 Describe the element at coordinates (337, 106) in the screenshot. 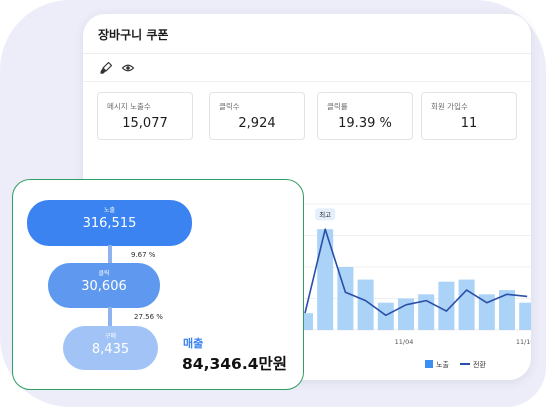

I see `kpi-label: 클릭률` at that location.